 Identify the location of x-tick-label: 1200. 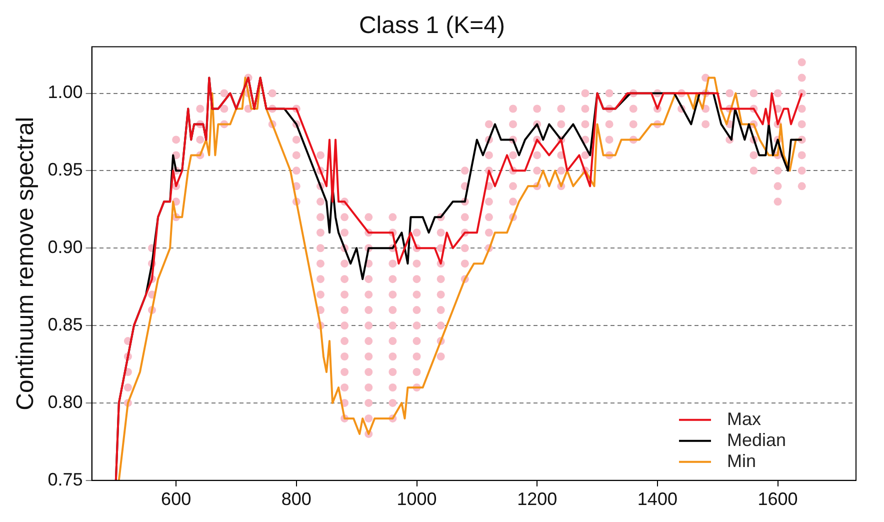
(537, 499).